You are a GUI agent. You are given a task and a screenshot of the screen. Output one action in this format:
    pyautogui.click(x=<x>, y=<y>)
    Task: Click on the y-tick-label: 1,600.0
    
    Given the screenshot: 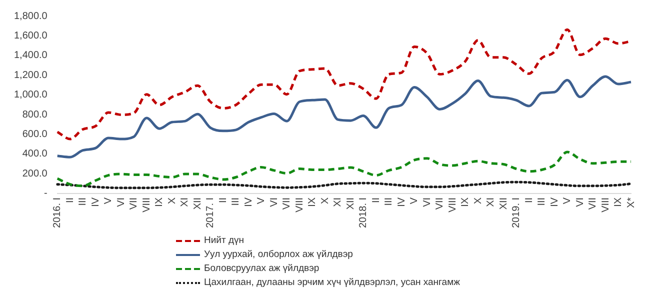 What is the action you would take?
    pyautogui.click(x=31, y=36)
    